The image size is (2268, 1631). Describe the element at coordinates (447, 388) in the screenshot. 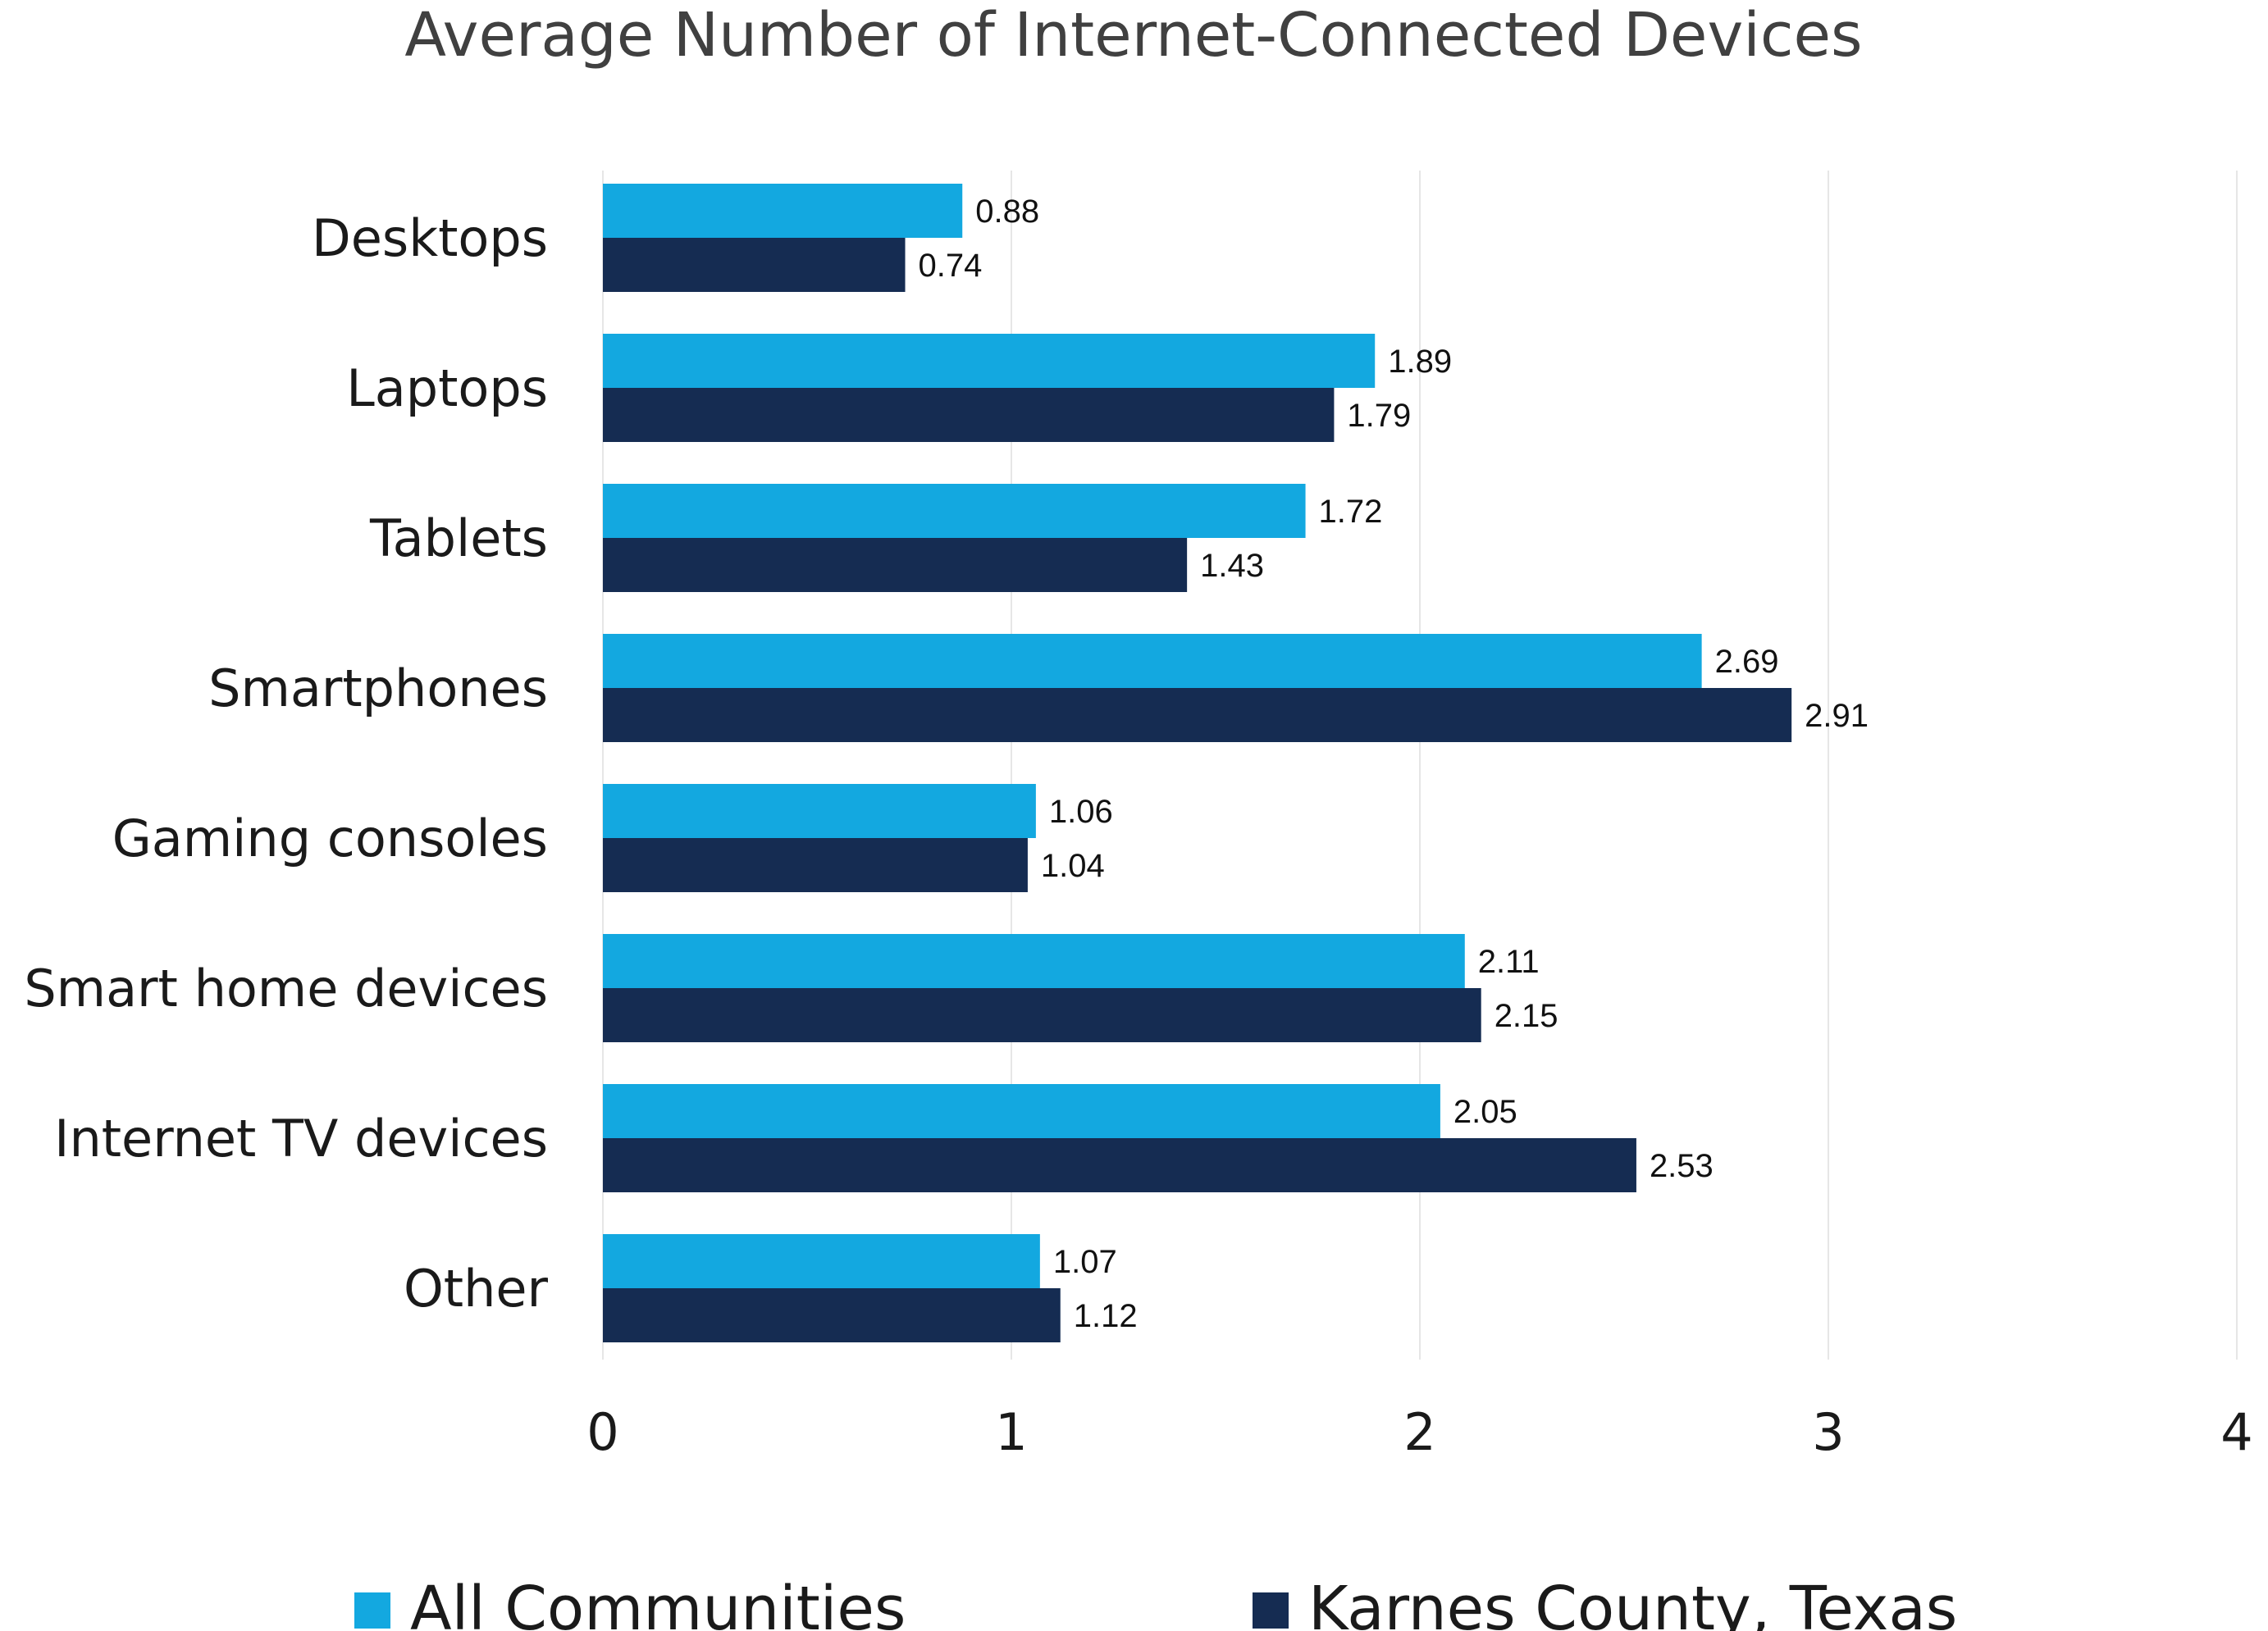

I see `category-label: Laptops` at that location.